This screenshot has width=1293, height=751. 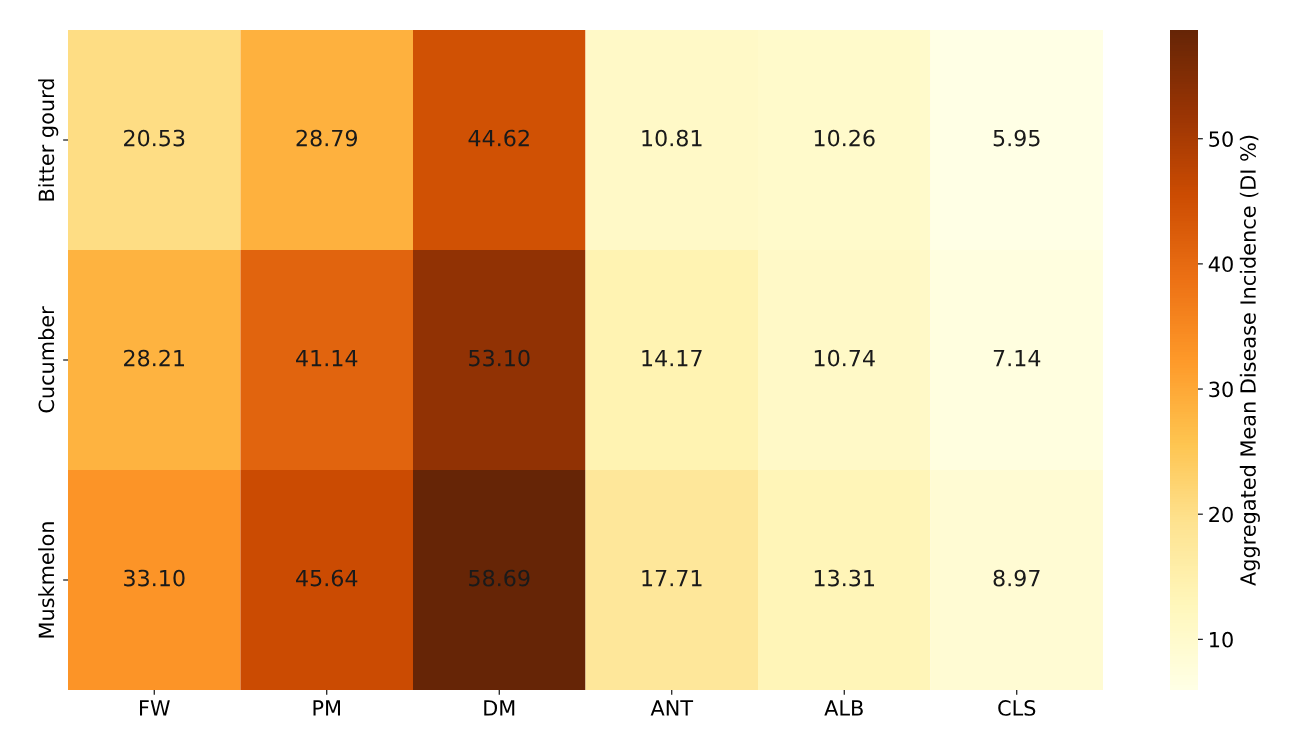 What do you see at coordinates (46, 580) in the screenshot?
I see `y-tick-label: Muskmelon` at bounding box center [46, 580].